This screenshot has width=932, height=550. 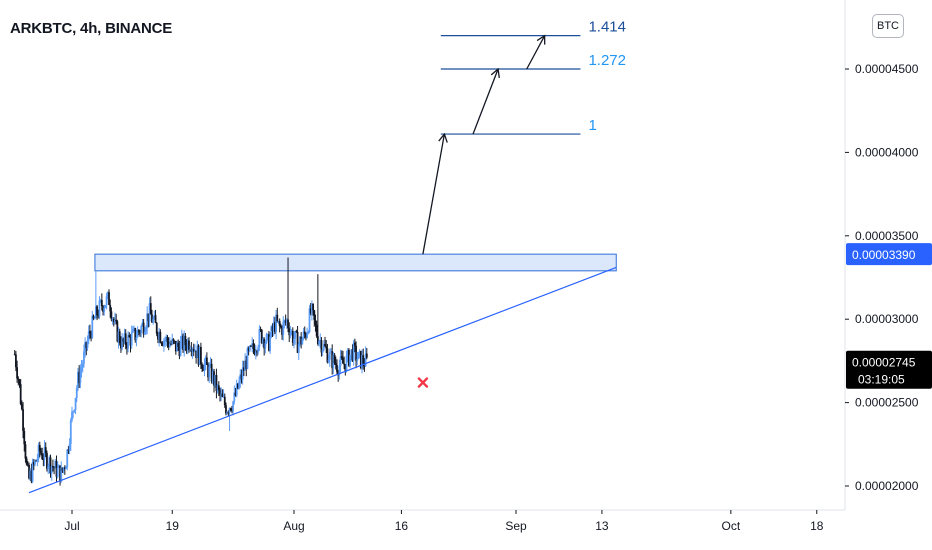 I want to click on projection-arrowhead, so click(x=541, y=39).